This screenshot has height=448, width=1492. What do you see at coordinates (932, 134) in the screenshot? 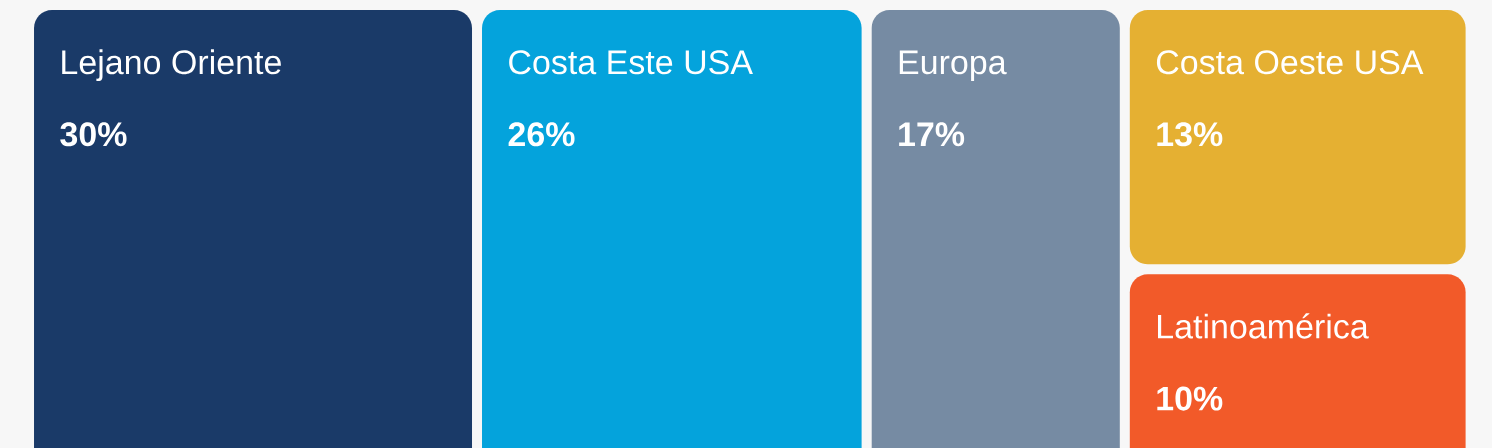
I see `data-label: 17%` at bounding box center [932, 134].